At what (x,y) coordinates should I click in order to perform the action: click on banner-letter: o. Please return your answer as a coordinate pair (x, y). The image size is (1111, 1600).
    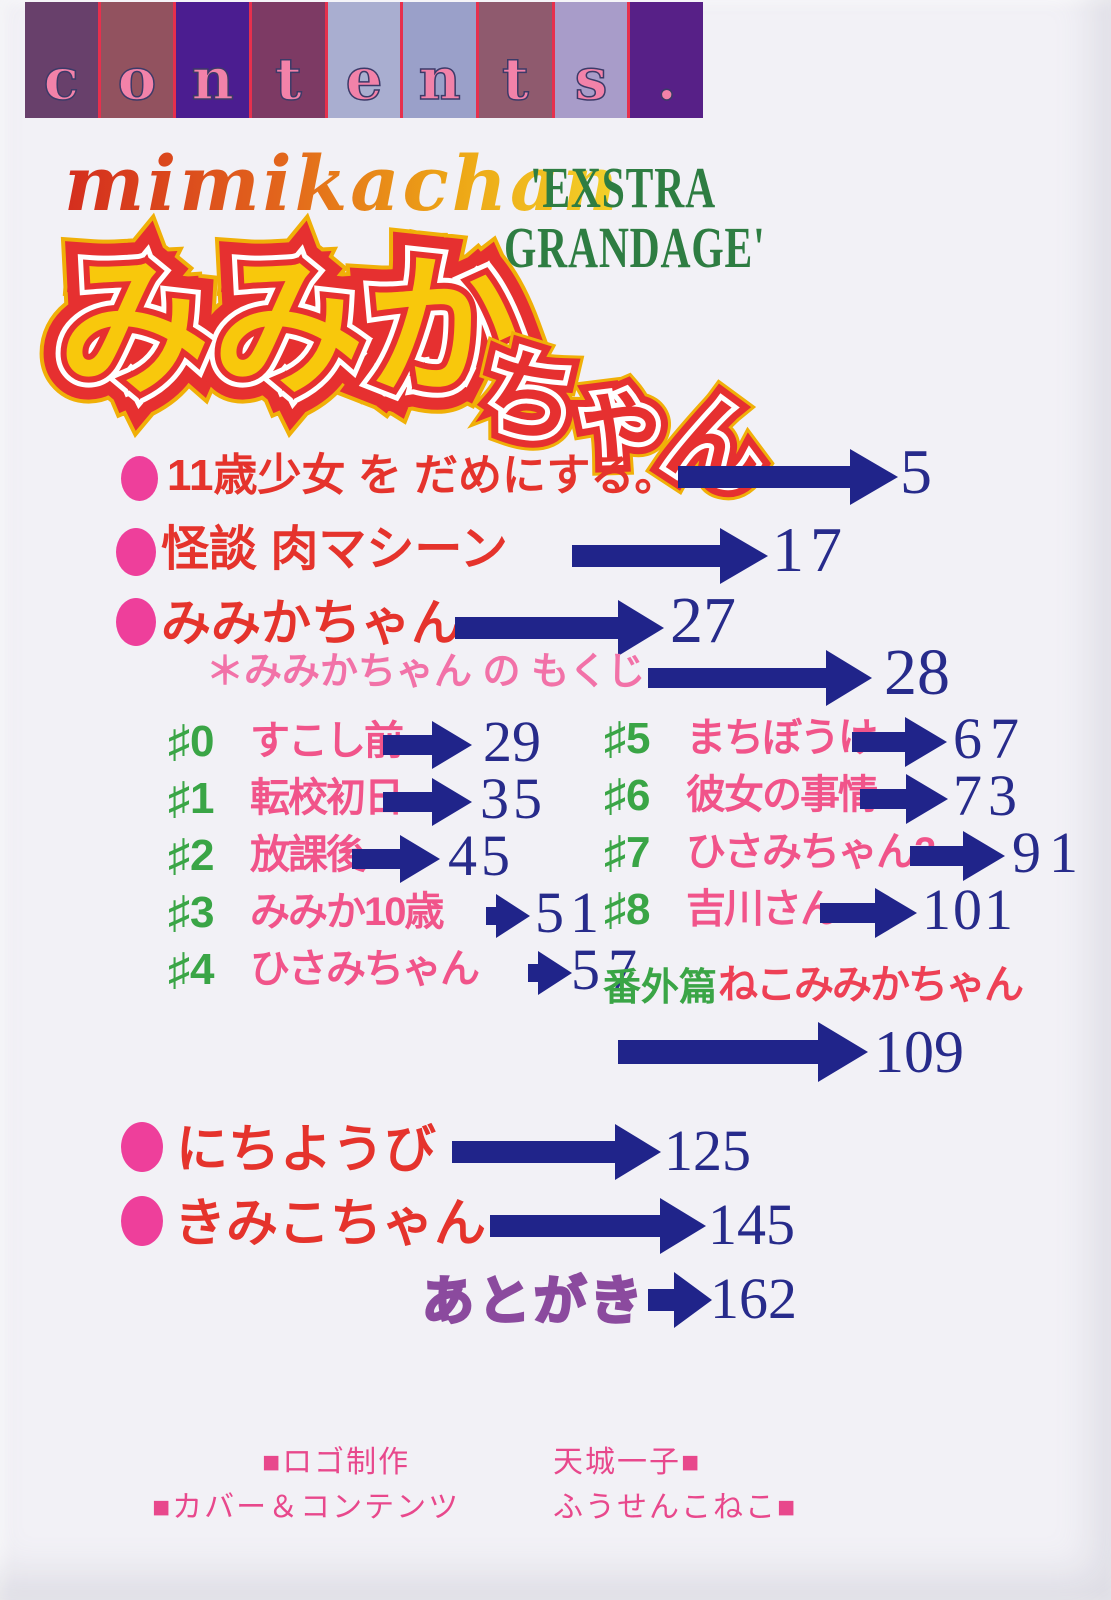
    Looking at the image, I should click on (137, 79).